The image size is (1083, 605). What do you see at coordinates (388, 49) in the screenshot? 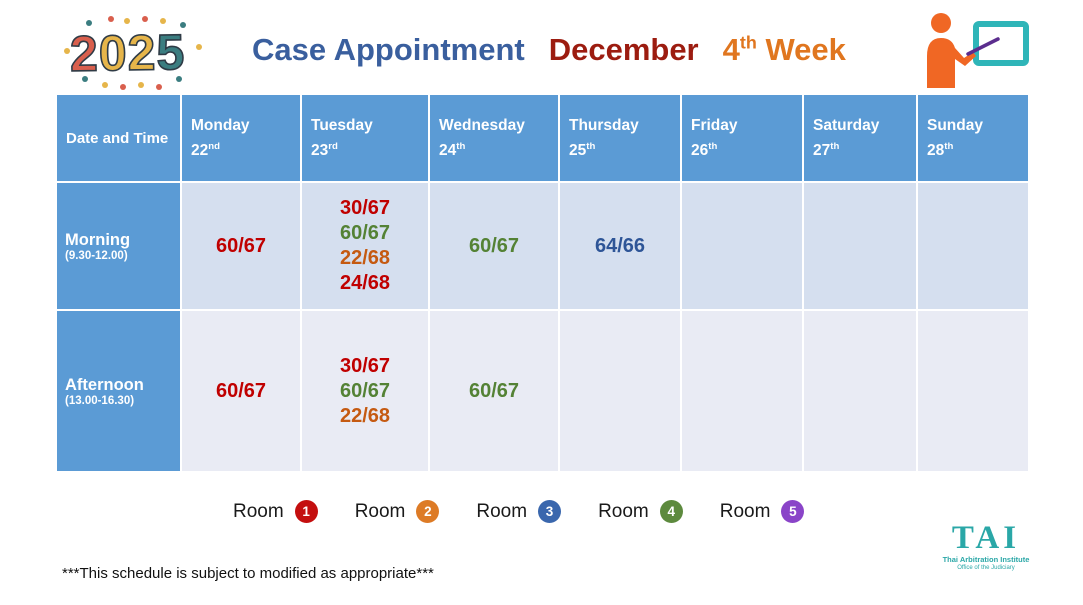
I see `title-main: Case Appointment` at bounding box center [388, 49].